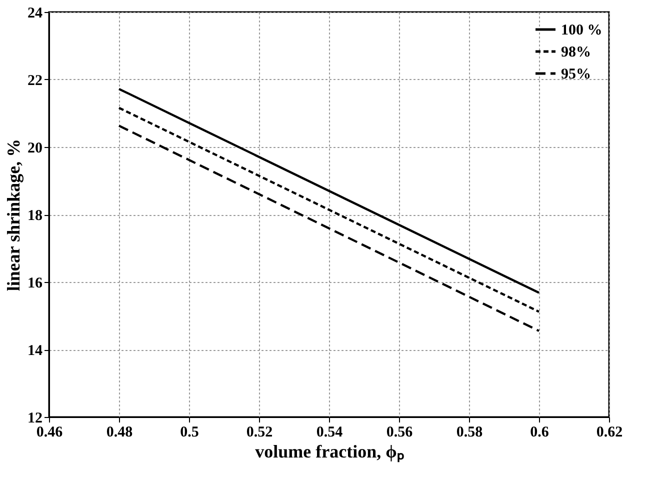 This screenshot has height=489, width=668. What do you see at coordinates (189, 432) in the screenshot?
I see `x-tick-label: 0.5` at bounding box center [189, 432].